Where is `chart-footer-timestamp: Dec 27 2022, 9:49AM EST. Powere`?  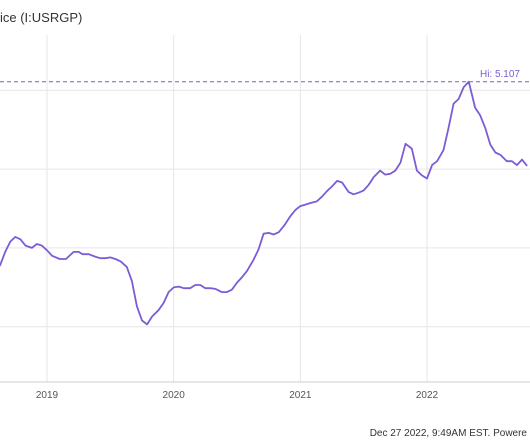
chart-footer-timestamp: Dec 27 2022, 9:49AM EST. Powere is located at coordinates (449, 433).